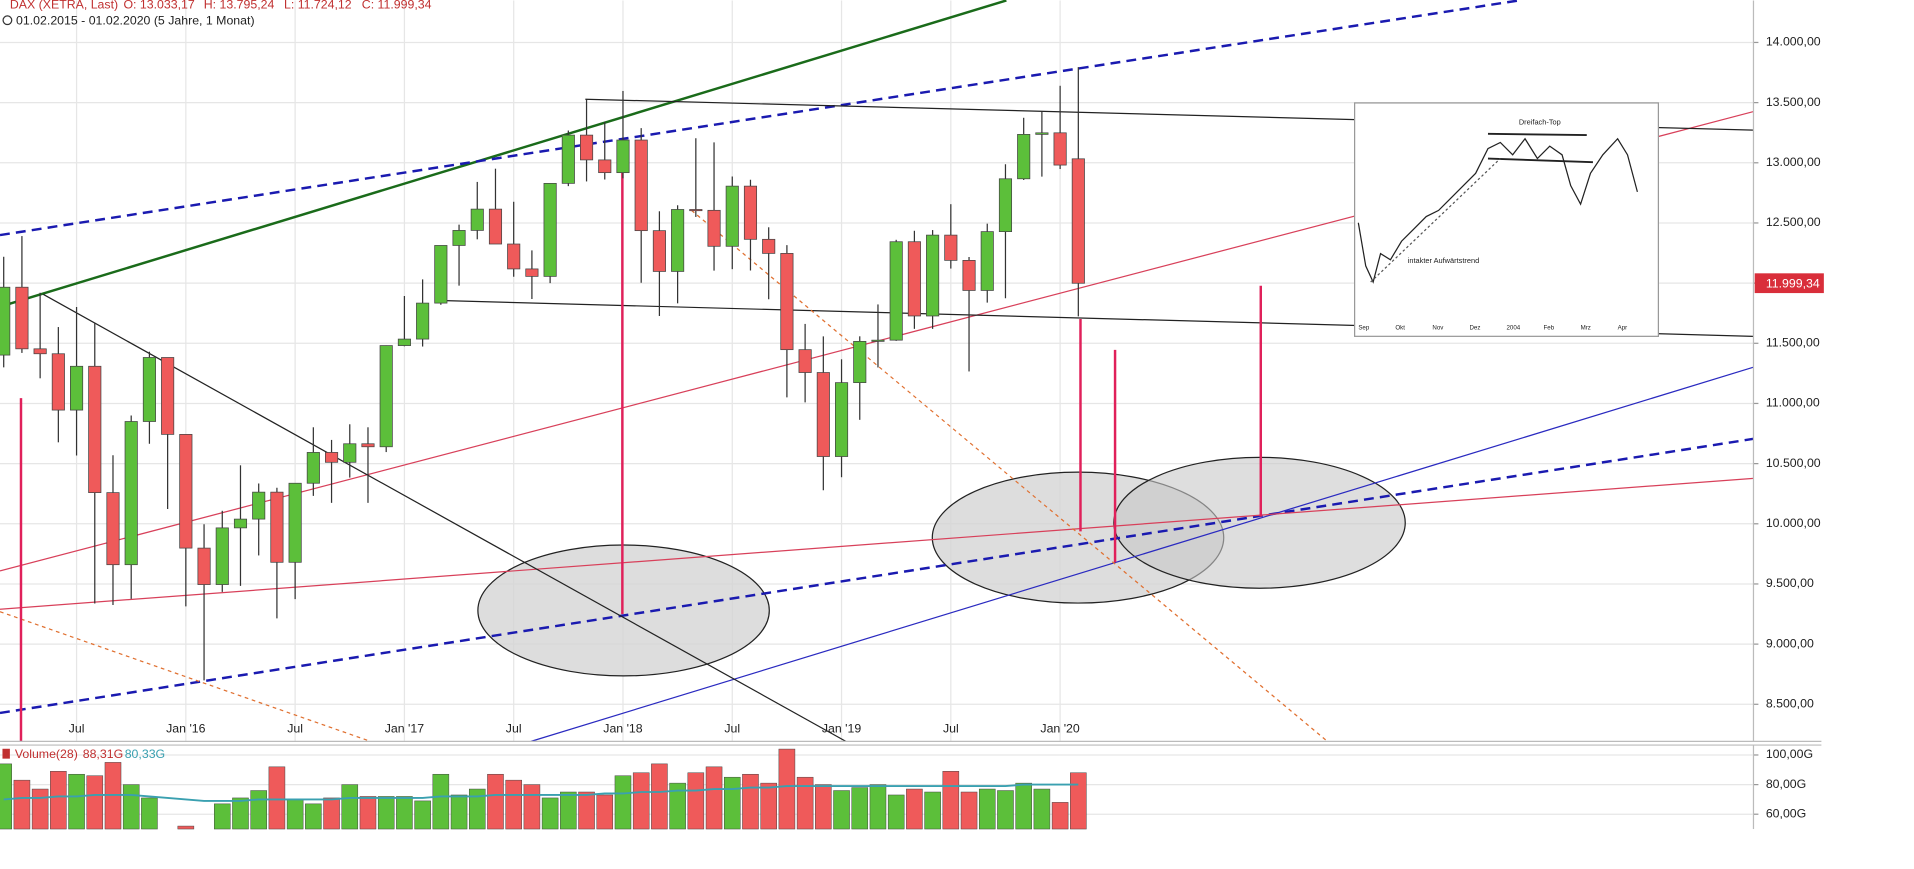  What do you see at coordinates (1793, 42) in the screenshot?
I see `y-tick-label: 14.000,00` at bounding box center [1793, 42].